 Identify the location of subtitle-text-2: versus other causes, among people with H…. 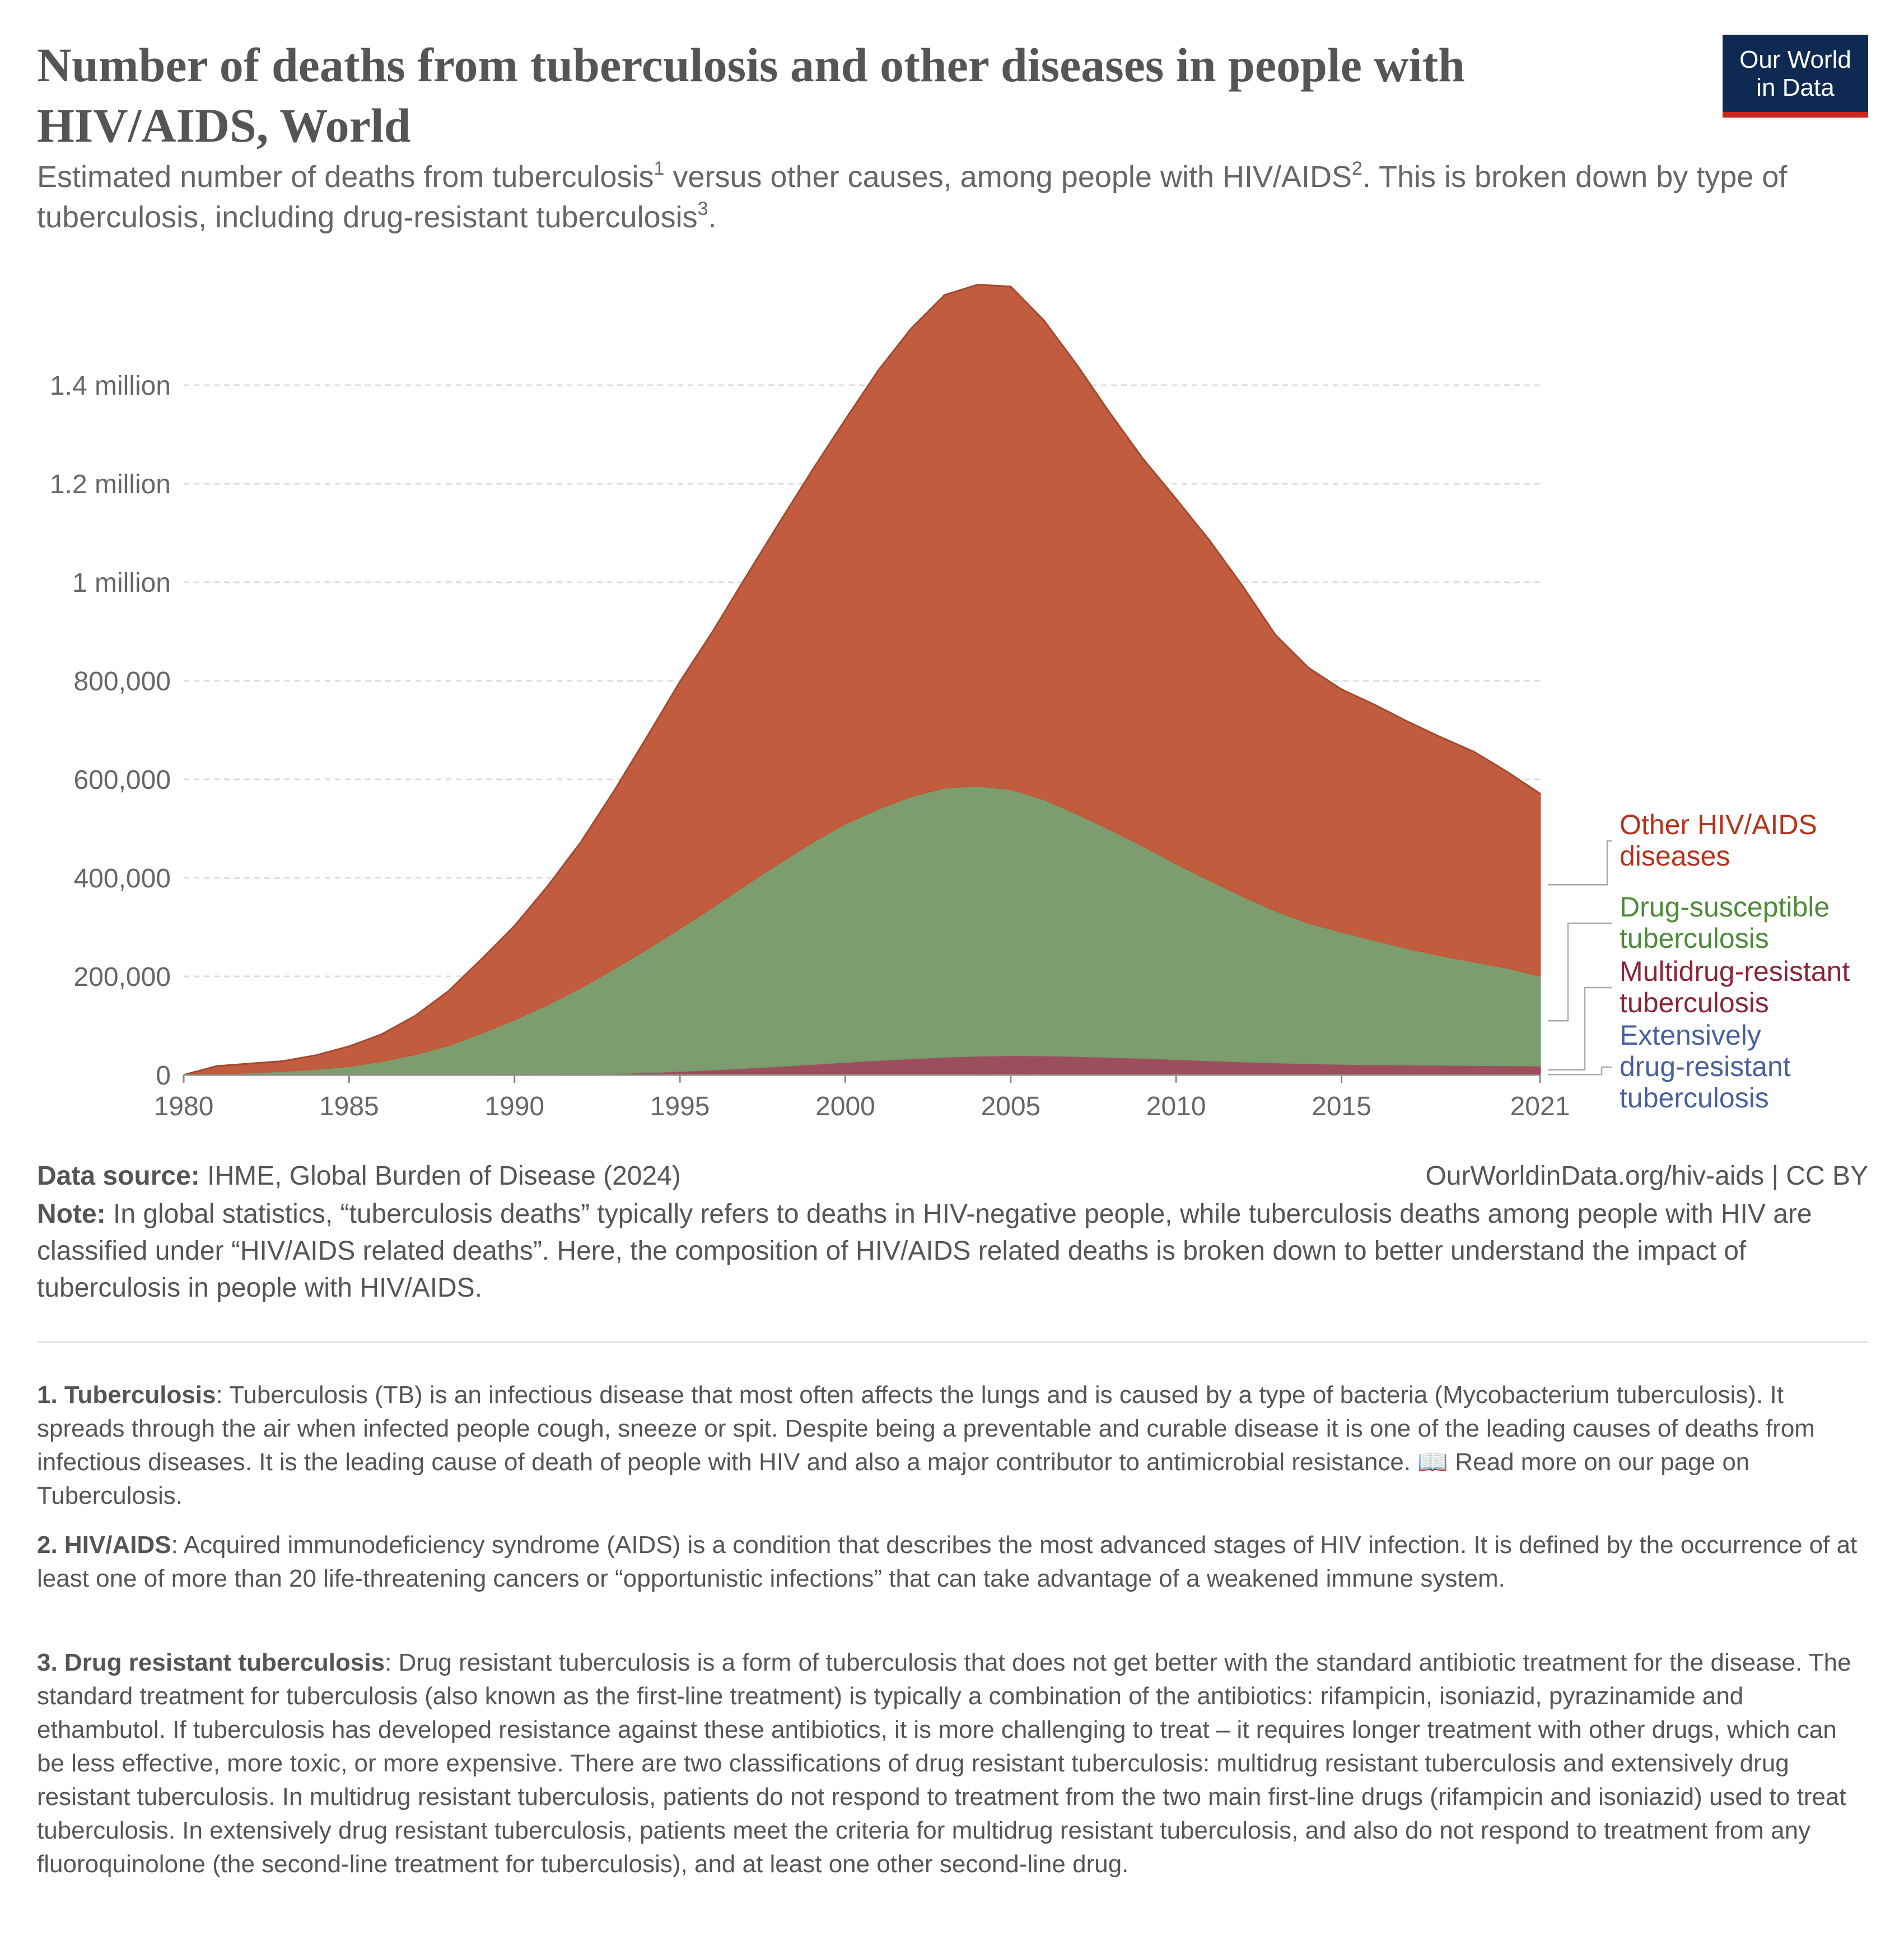
(1008, 177).